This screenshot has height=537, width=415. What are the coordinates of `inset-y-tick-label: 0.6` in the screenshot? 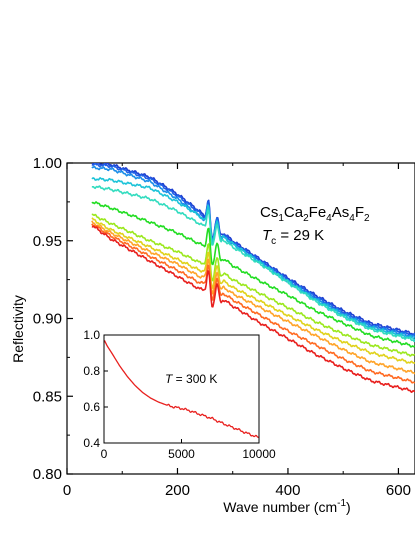 It's located at (91, 407).